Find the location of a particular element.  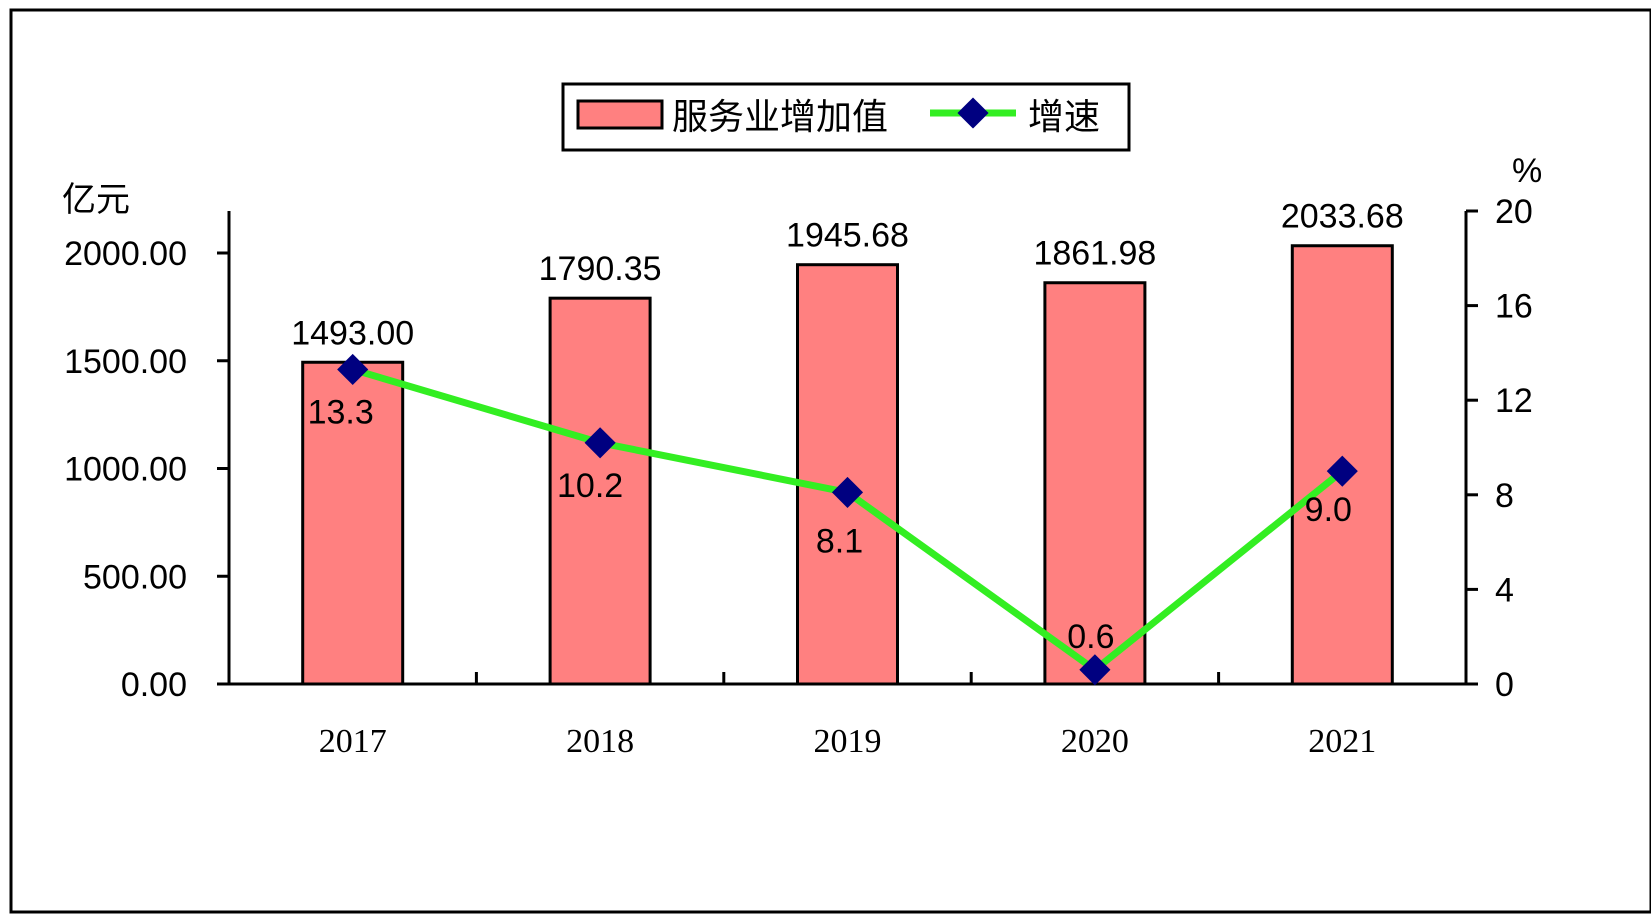

x-tick-label-2018: 2018 is located at coordinates (600, 741).